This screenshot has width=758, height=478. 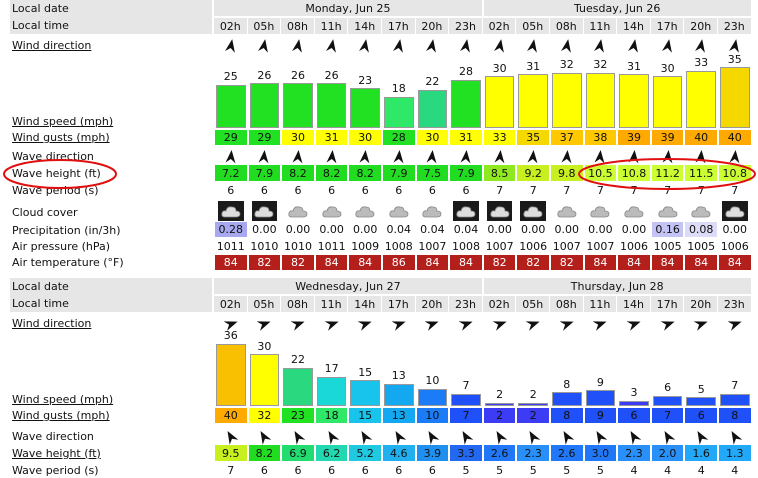 I want to click on bar-label: 13, so click(x=398, y=375).